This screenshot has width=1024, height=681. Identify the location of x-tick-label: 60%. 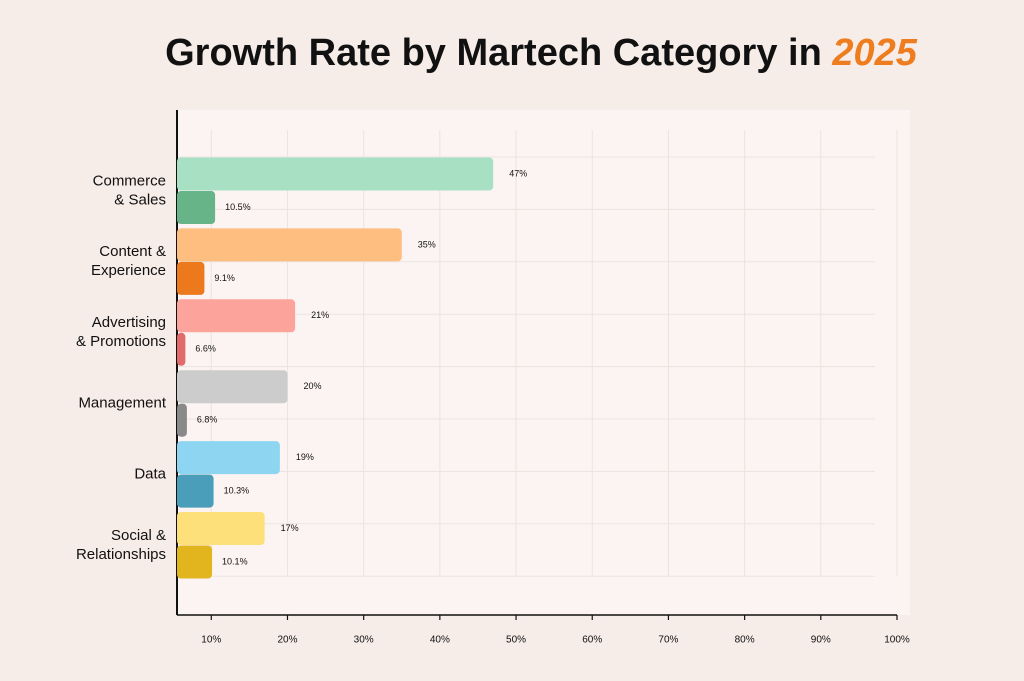
(592, 640).